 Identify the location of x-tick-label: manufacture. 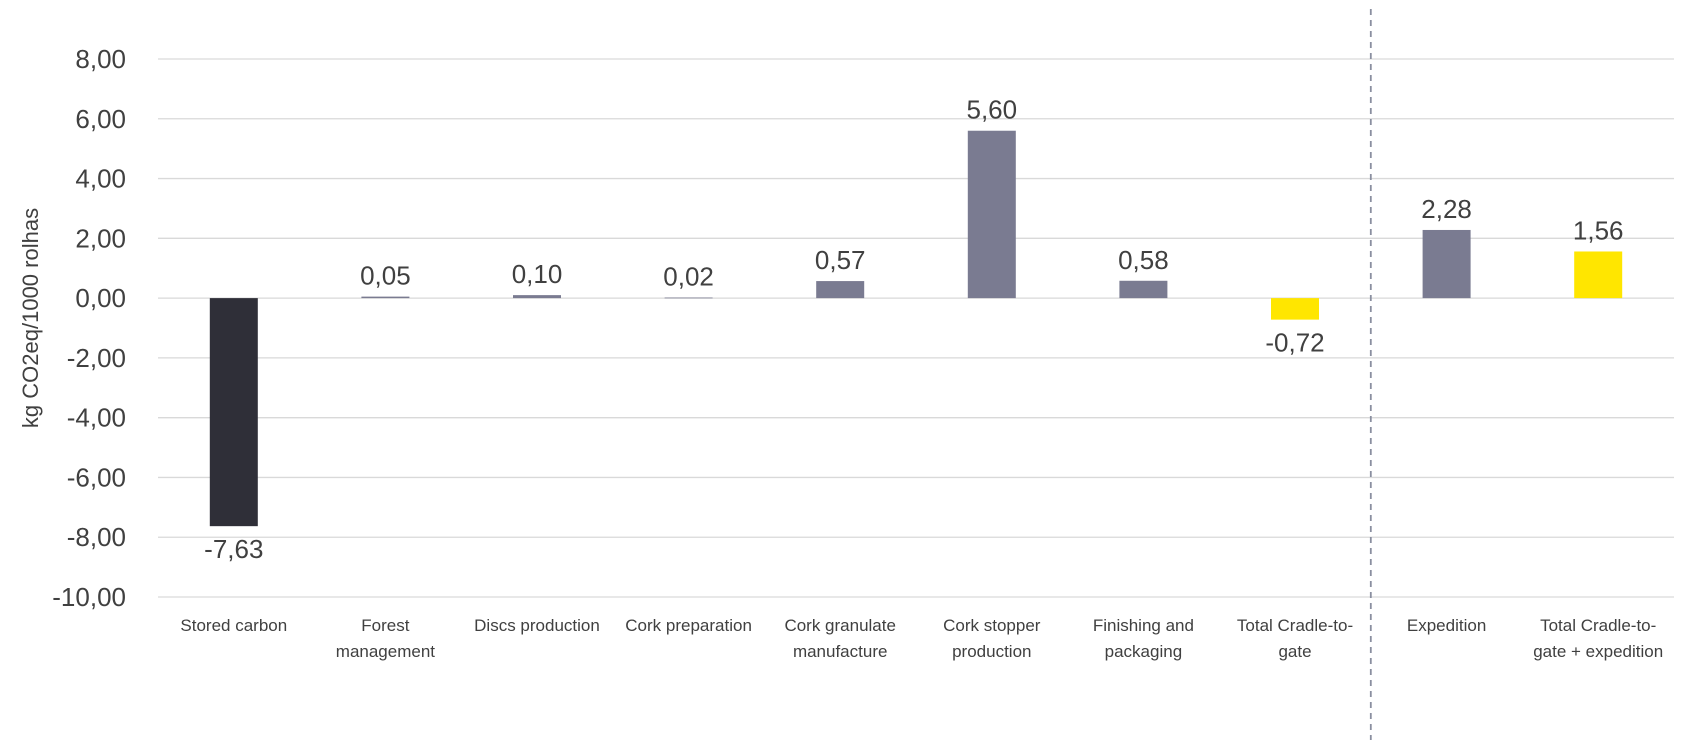
(840, 651).